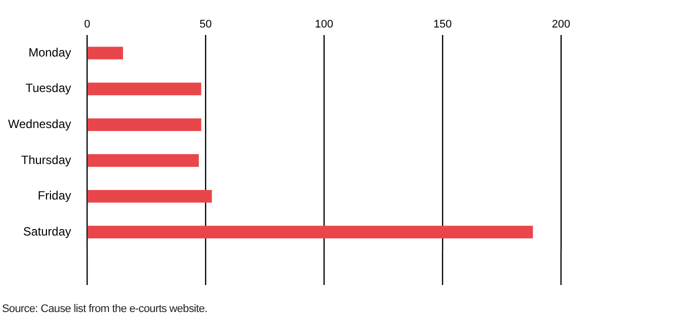  I want to click on x-tick-label: 50, so click(205, 24).